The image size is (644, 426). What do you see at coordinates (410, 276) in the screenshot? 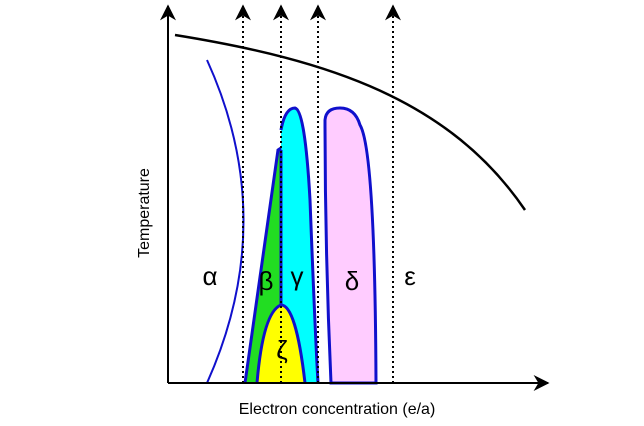
I see `phase-label: ε` at bounding box center [410, 276].